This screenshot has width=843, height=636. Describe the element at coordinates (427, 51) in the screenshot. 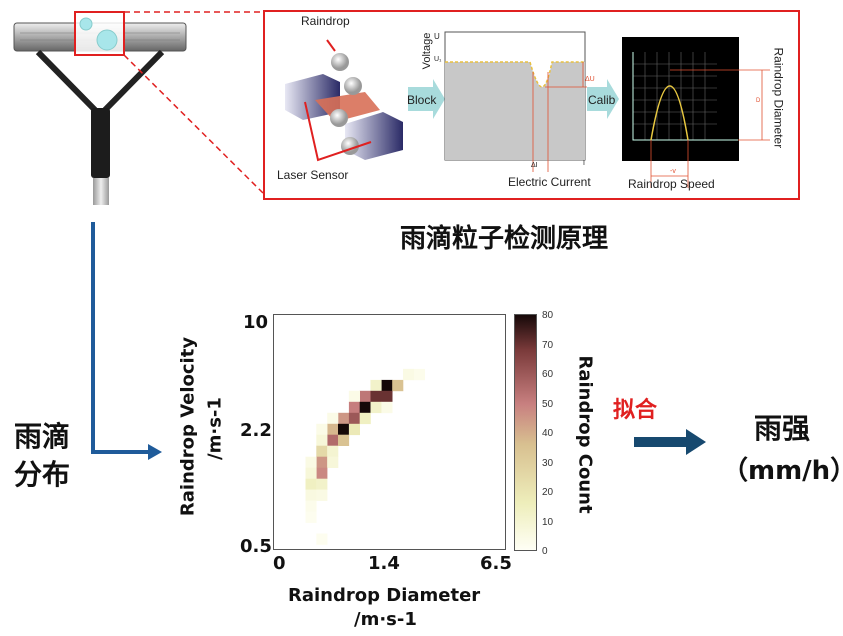

I see `voltage-label: Voltage` at that location.